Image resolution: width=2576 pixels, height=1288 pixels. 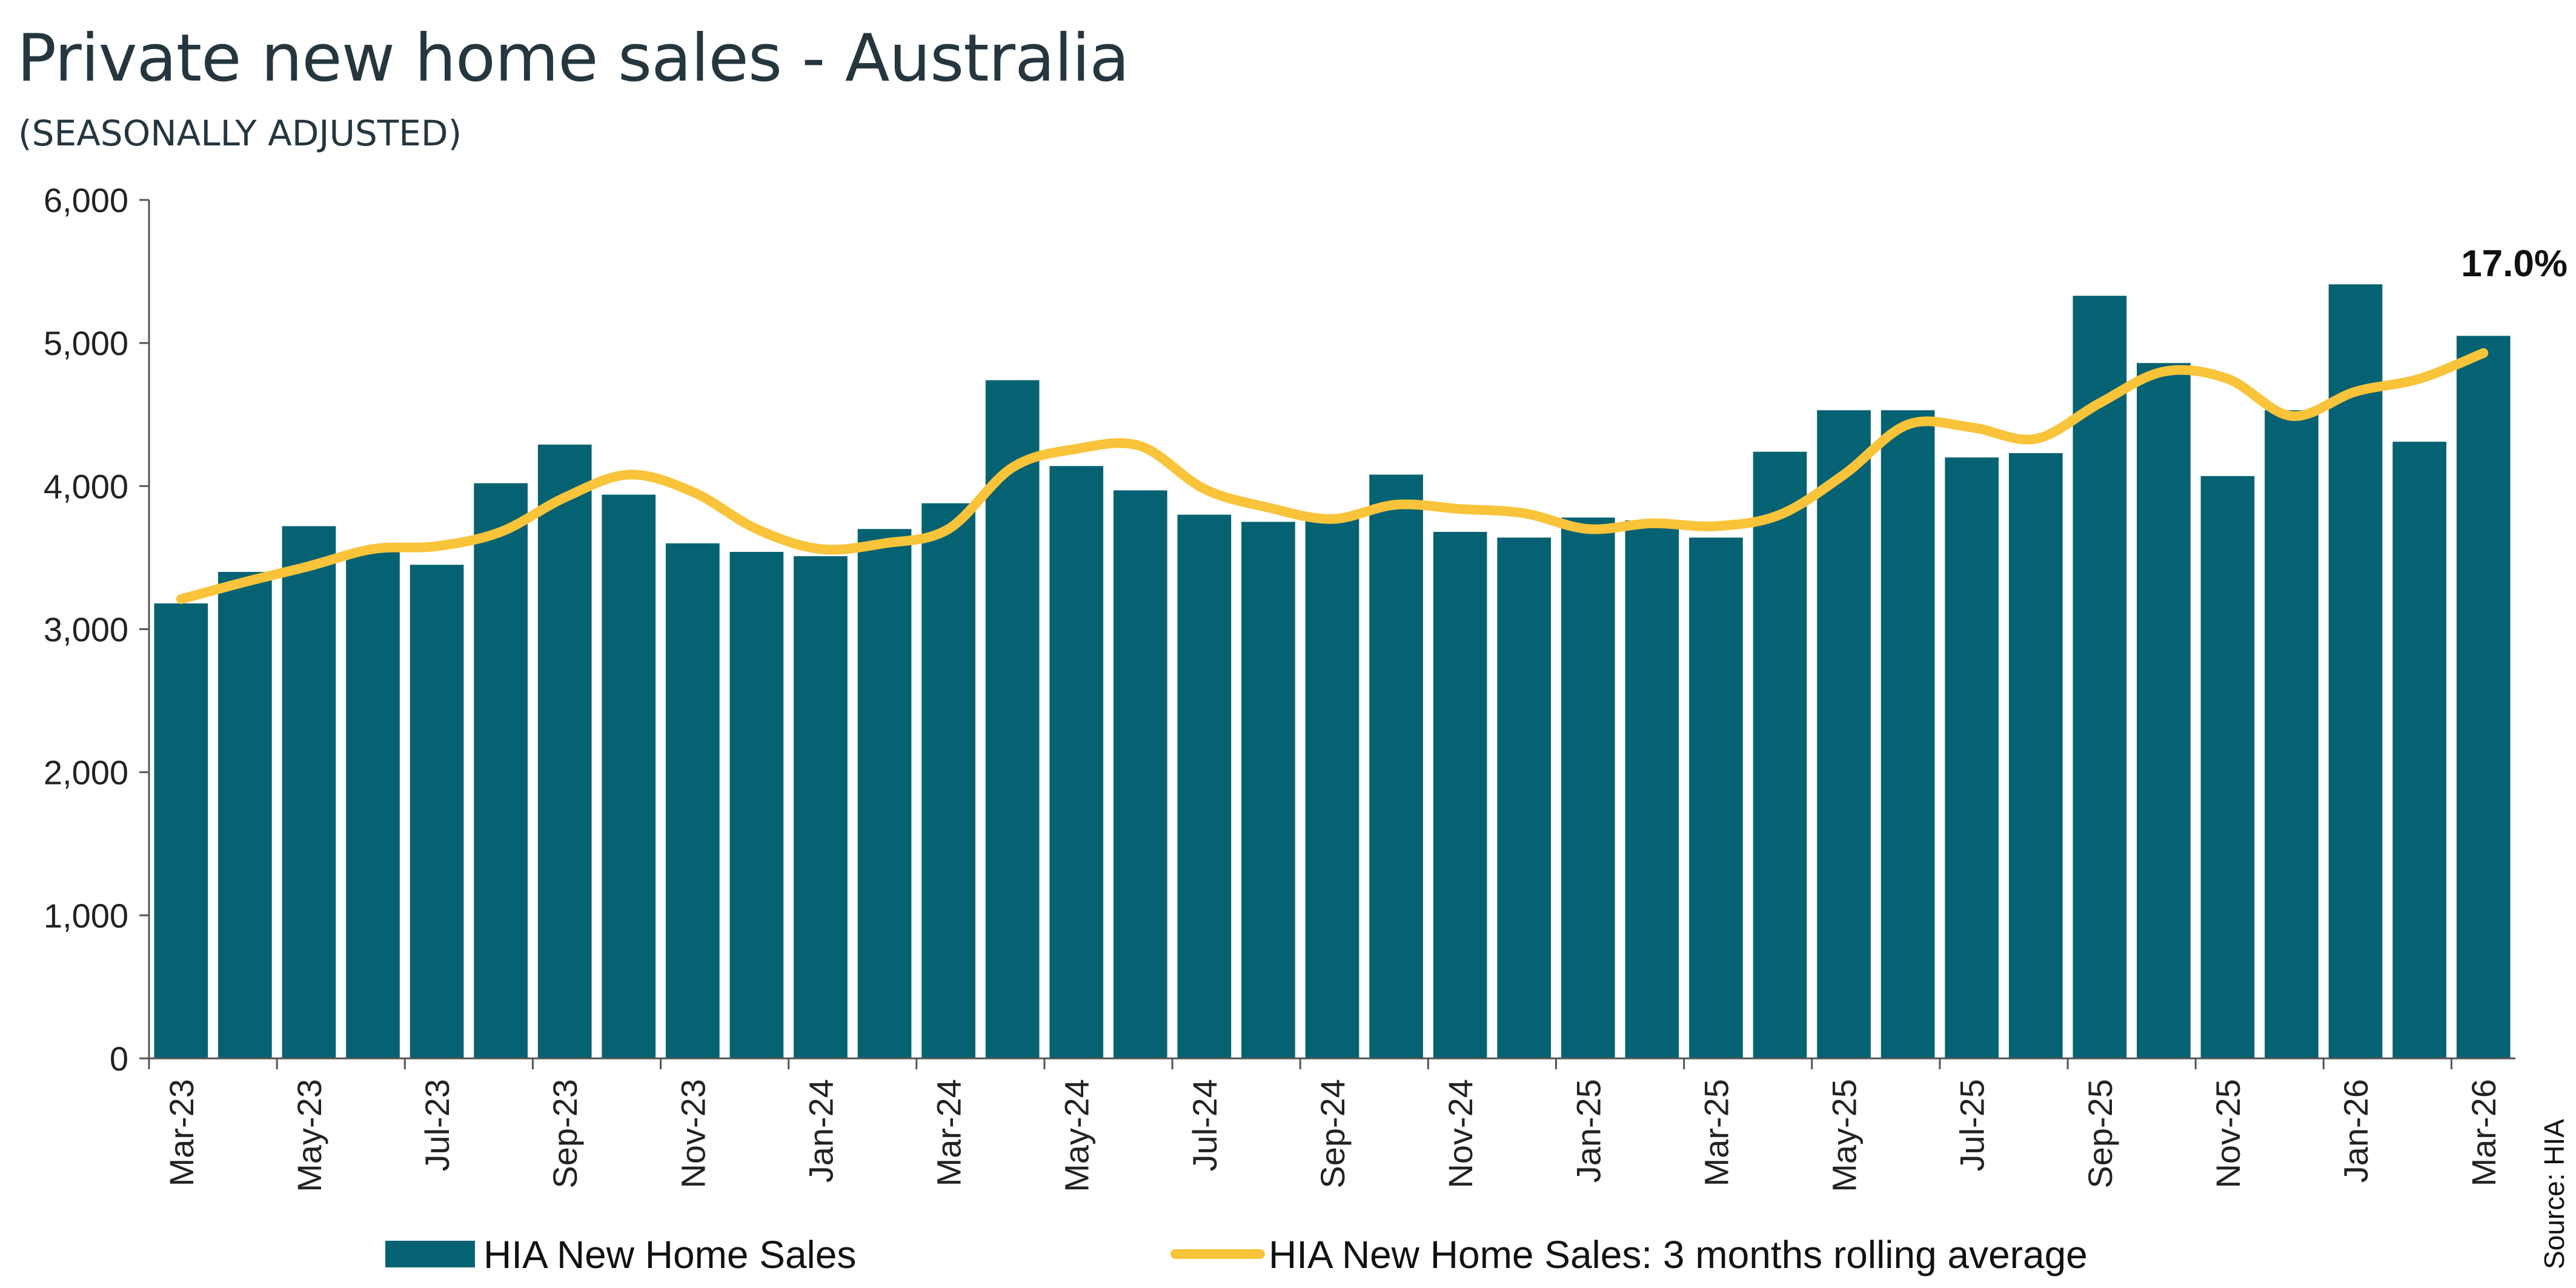 I want to click on x-tick-label: May-25, so click(x=1844, y=1135).